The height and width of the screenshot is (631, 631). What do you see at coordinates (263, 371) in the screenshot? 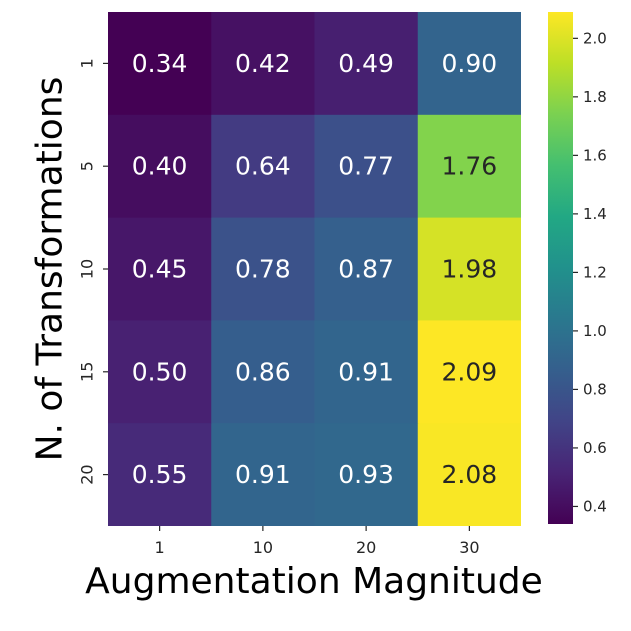
I see `cell-value-label: 0.86` at bounding box center [263, 371].